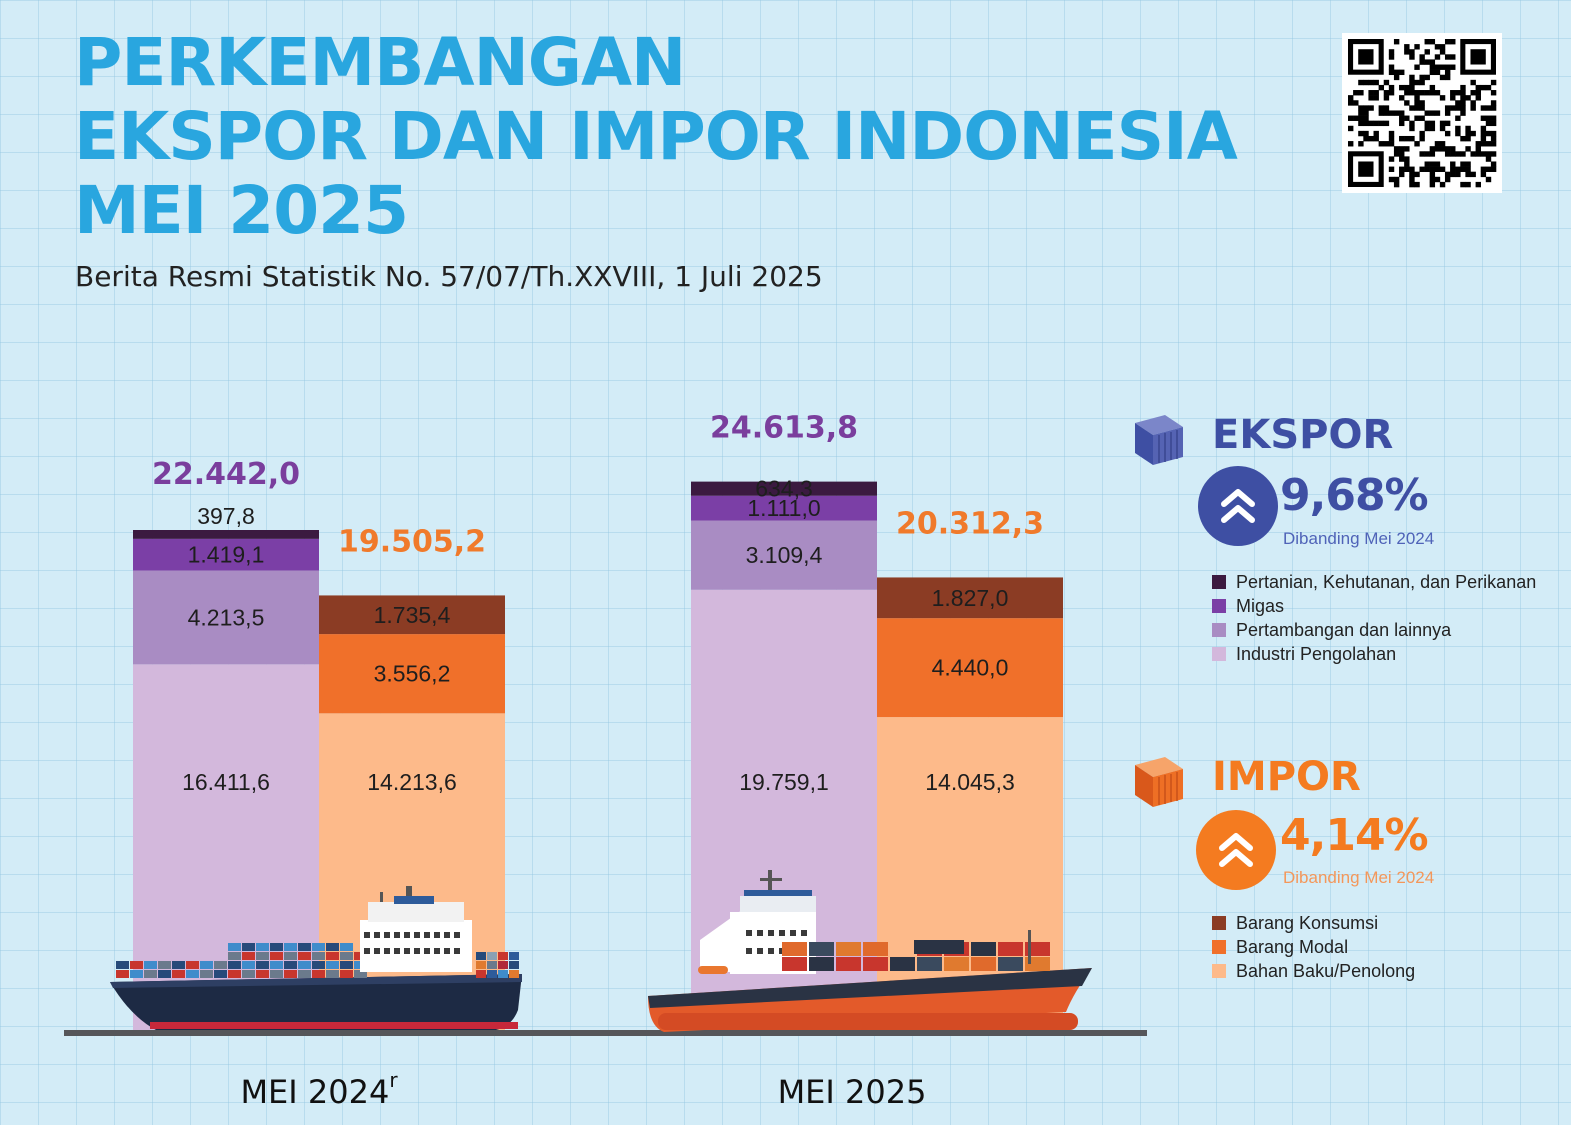  What do you see at coordinates (1159, 442) in the screenshot?
I see `container-ekspor-icon` at bounding box center [1159, 442].